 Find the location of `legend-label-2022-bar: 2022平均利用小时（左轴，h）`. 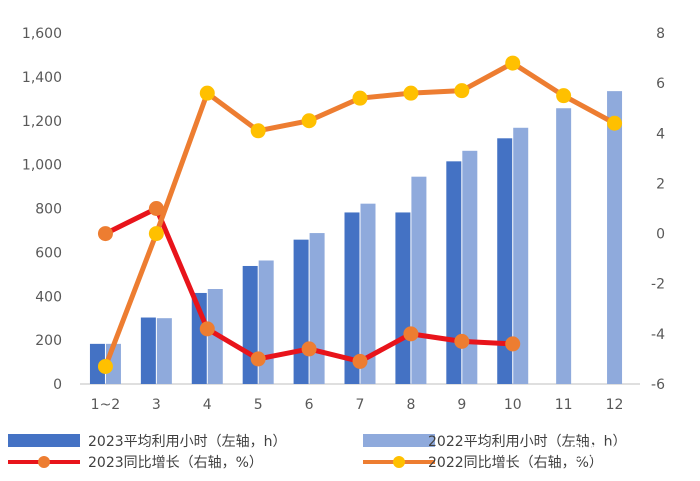

legend-label-2022-bar: 2022平均利用小时（左轴，h） is located at coordinates (527, 442).